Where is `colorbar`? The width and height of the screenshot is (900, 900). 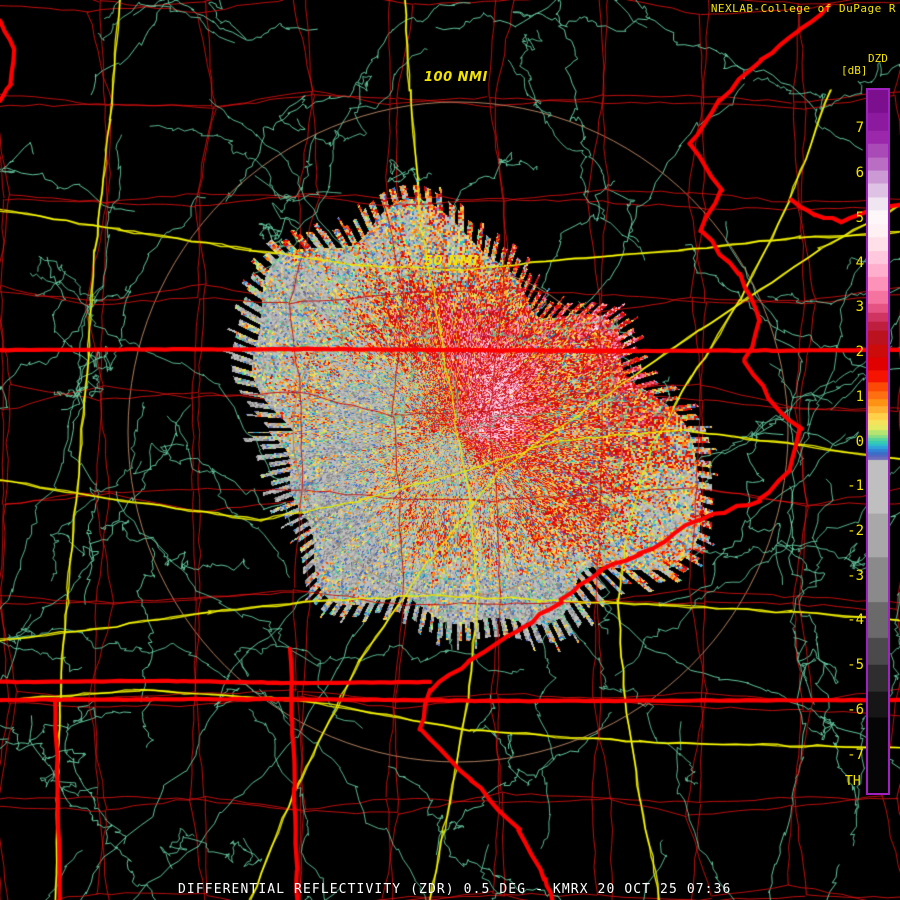 colorbar is located at coordinates (878, 441).